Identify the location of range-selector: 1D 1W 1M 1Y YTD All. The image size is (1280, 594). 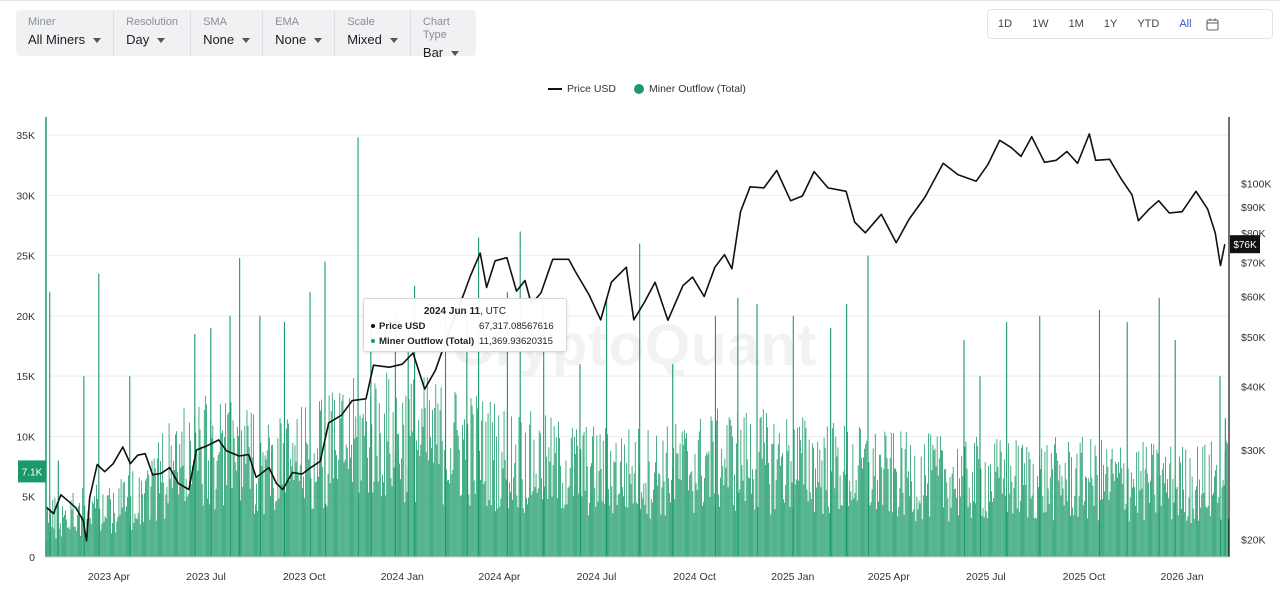
(1130, 24).